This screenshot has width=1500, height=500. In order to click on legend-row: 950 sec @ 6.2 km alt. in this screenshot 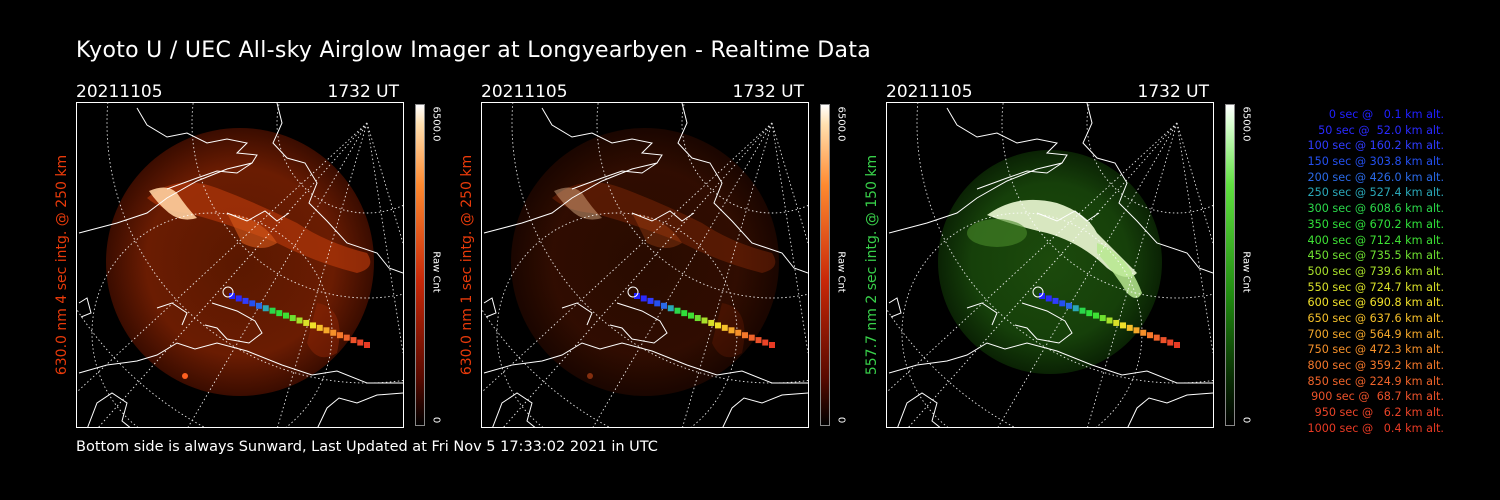, I will do `click(1379, 413)`.